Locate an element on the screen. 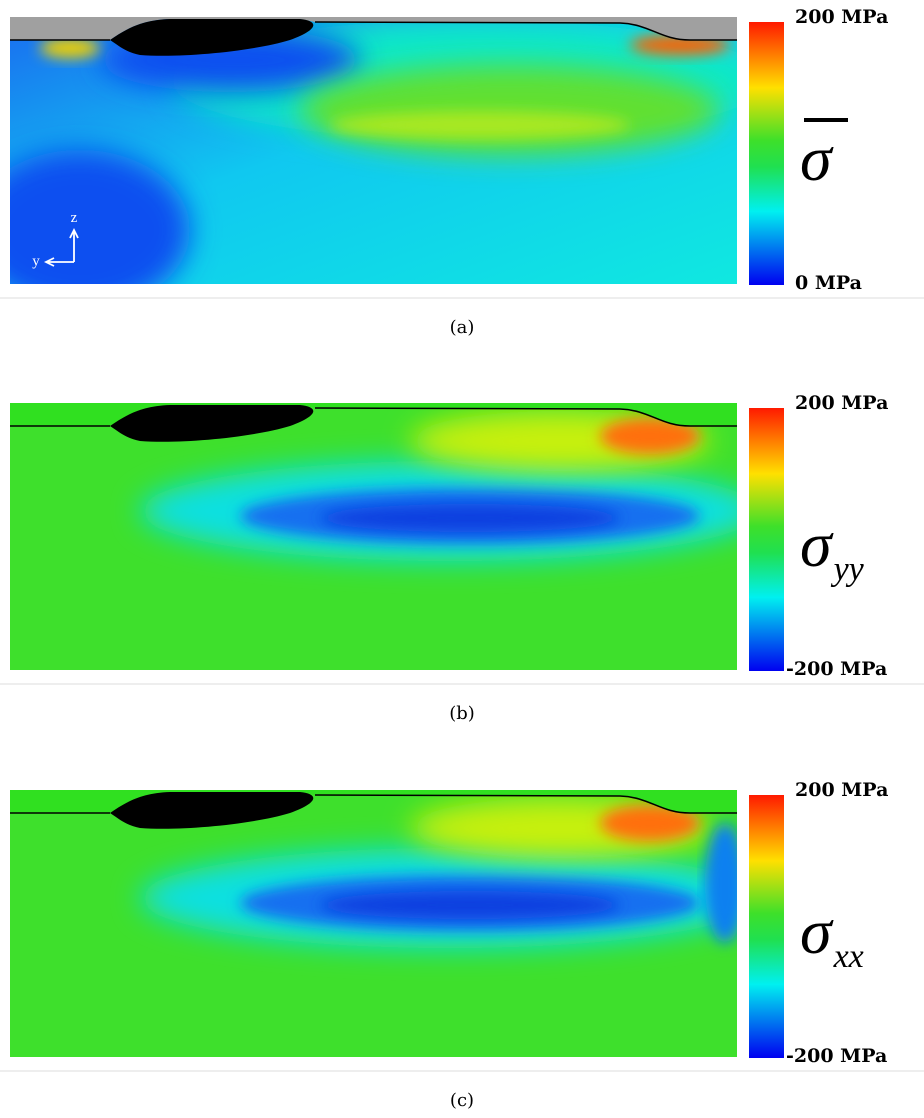 The image size is (924, 1118). symbol: σxx is located at coordinates (832, 935).